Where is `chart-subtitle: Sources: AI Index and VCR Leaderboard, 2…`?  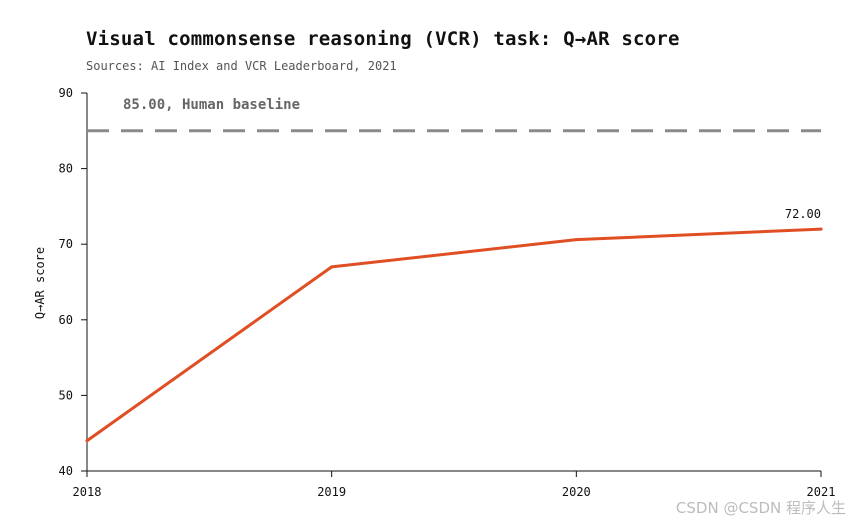 chart-subtitle: Sources: AI Index and VCR Leaderboard, 2… is located at coordinates (241, 66).